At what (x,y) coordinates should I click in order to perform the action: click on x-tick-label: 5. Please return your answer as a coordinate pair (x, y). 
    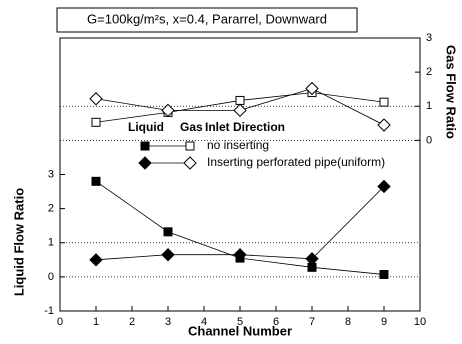
    Looking at the image, I should click on (240, 322).